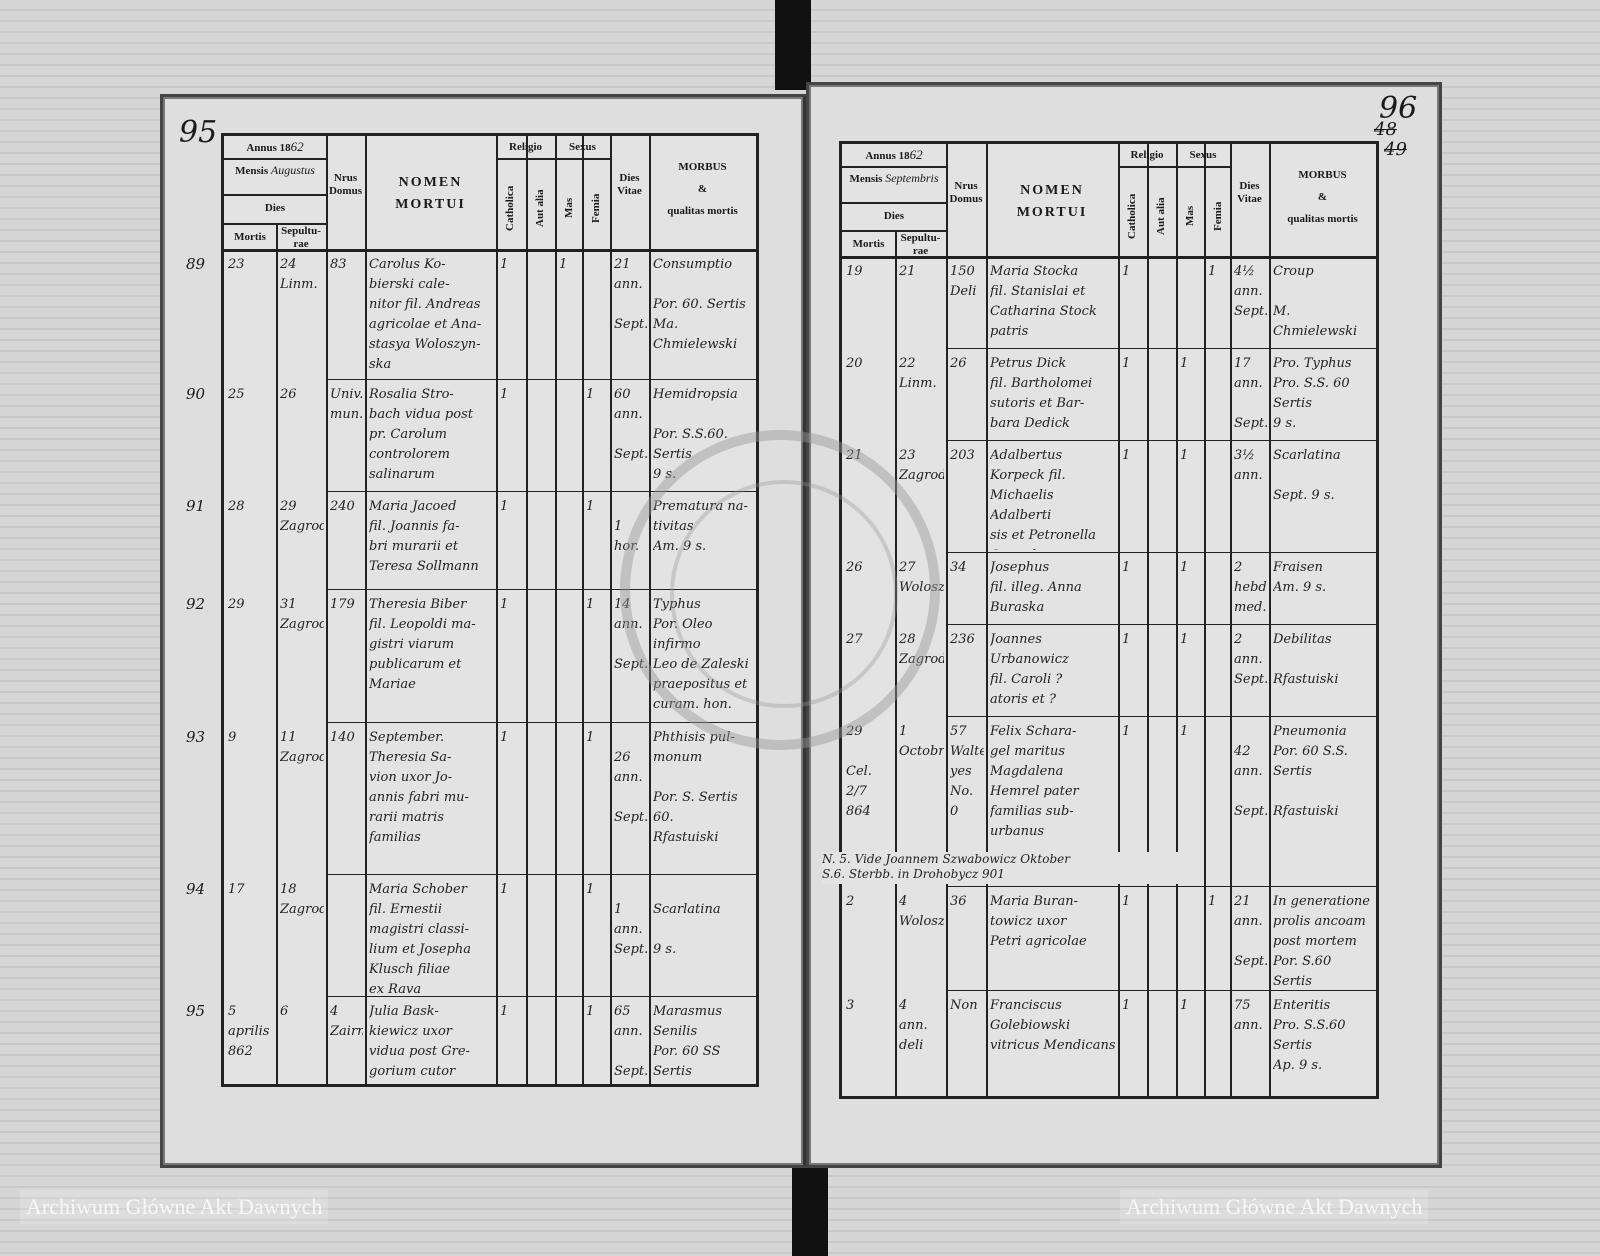 Image resolution: width=1600 pixels, height=1256 pixels. Describe the element at coordinates (342, 506) in the screenshot. I see `cell-domus: 240` at that location.